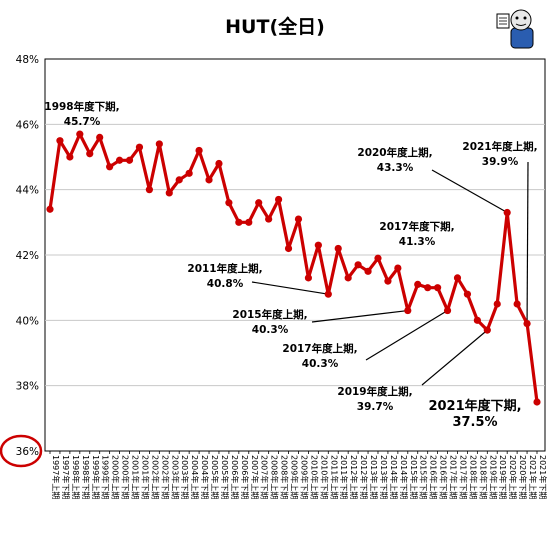 The image size is (552, 551). What do you see at coordinates (175, 477) in the screenshot?
I see `x-tick-label: 2003年上期` at bounding box center [175, 477].